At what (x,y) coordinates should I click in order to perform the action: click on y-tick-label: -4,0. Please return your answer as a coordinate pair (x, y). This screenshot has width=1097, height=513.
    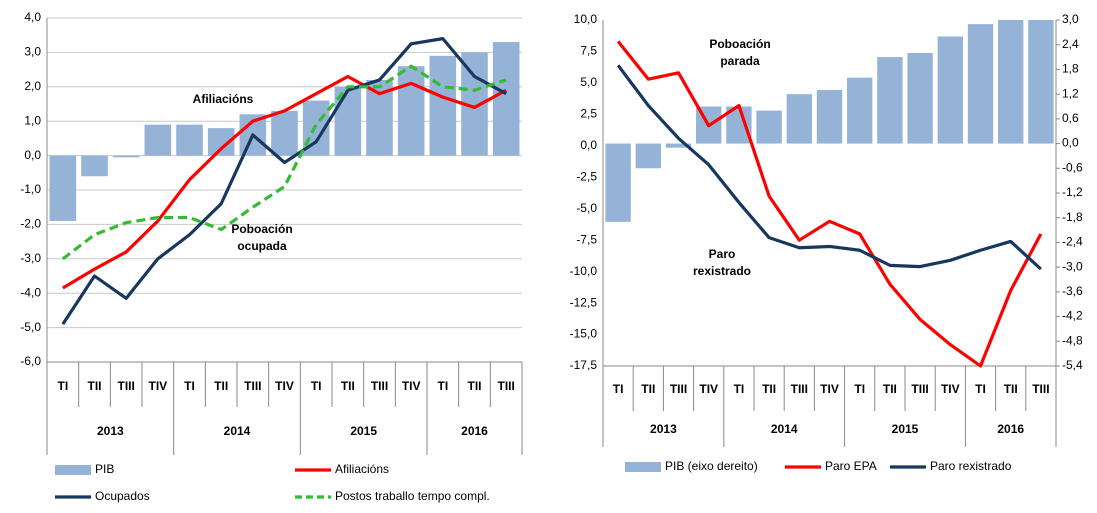
    Looking at the image, I should click on (30, 292).